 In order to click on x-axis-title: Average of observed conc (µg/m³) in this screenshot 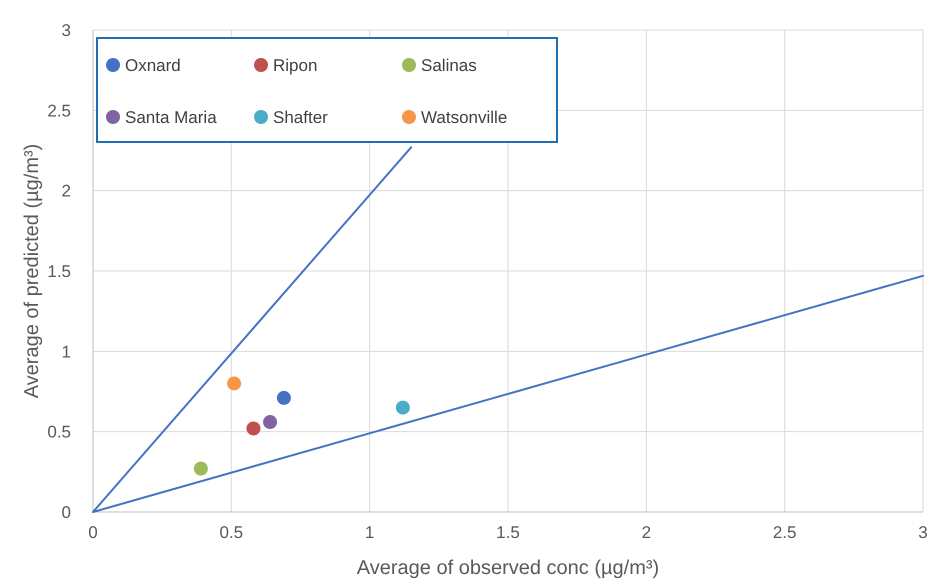, I will do `click(508, 568)`.